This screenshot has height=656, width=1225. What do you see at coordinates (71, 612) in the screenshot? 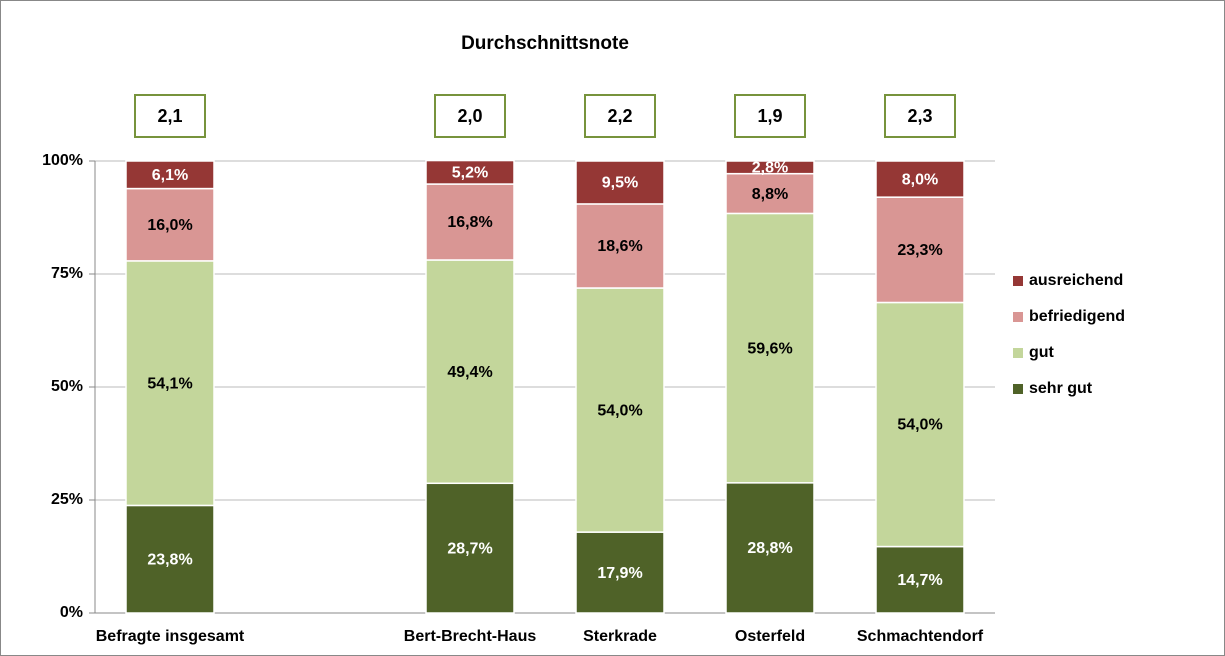
I see `y-tick-label: 0%` at bounding box center [71, 612].